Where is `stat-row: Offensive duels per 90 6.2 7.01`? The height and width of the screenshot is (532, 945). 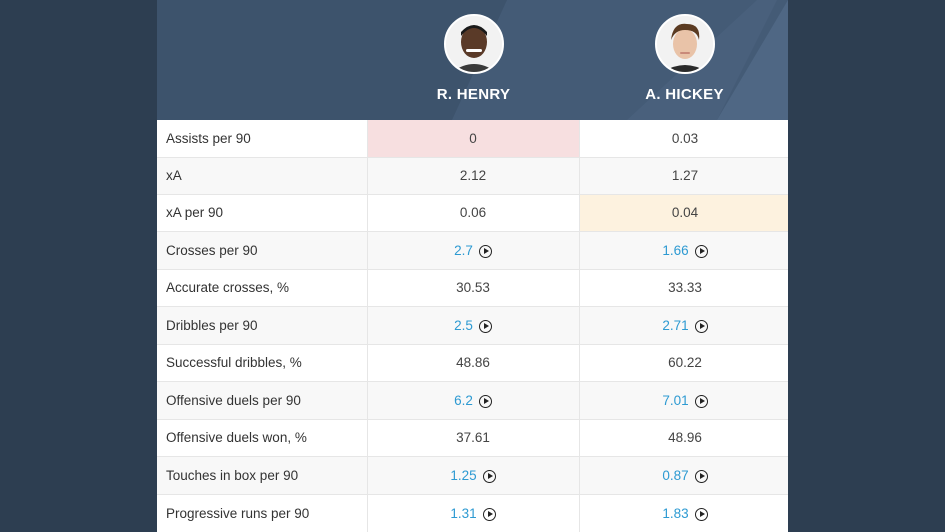 stat-row: Offensive duels per 90 6.2 7.01 is located at coordinates (472, 400).